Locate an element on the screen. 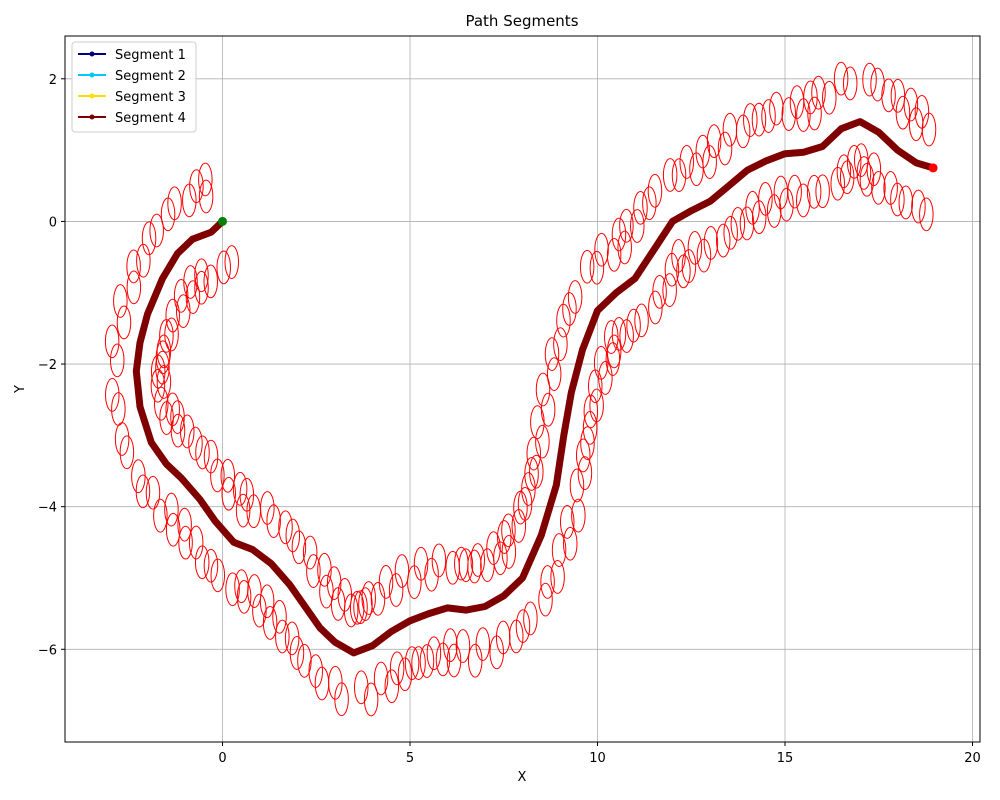 This screenshot has height=800, width=1000. x-tick-label: 10 is located at coordinates (597, 758).